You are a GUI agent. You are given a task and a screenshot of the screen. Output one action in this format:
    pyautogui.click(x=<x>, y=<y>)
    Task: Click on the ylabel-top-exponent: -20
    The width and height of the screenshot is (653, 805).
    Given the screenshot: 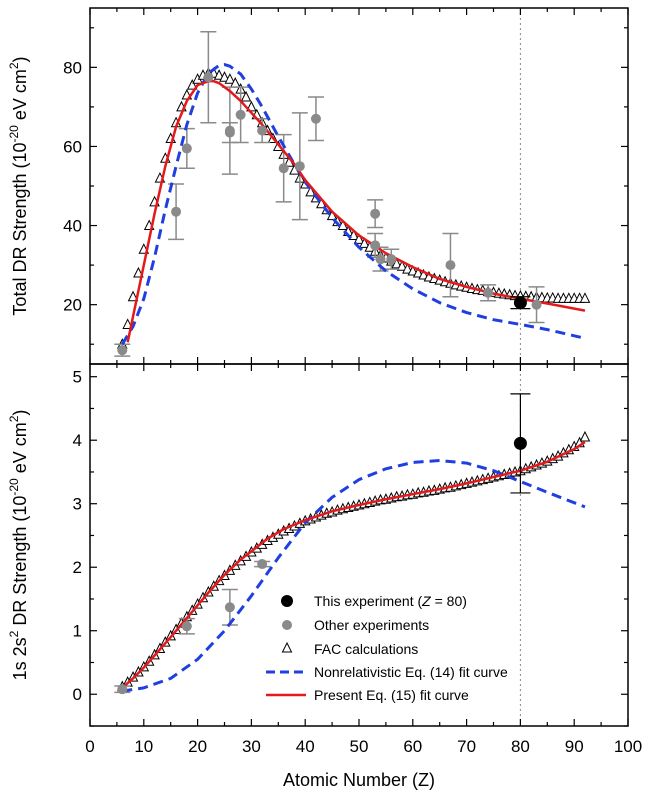 What is the action you would take?
    pyautogui.click(x=14, y=134)
    